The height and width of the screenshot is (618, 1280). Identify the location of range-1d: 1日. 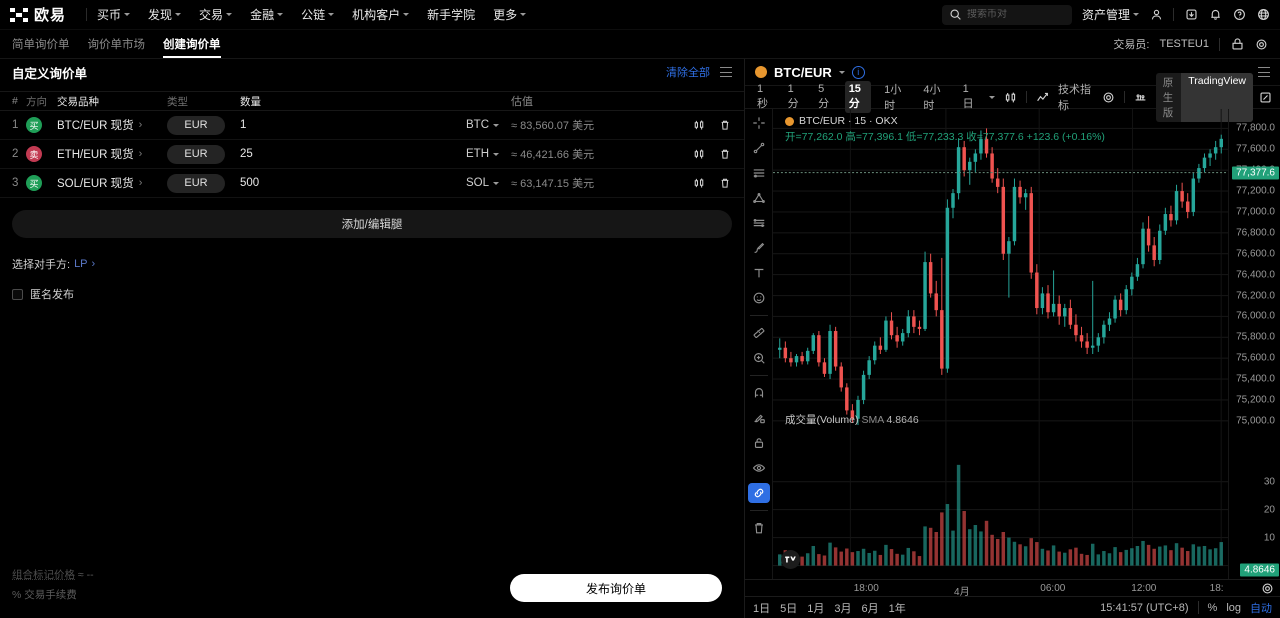
(762, 608).